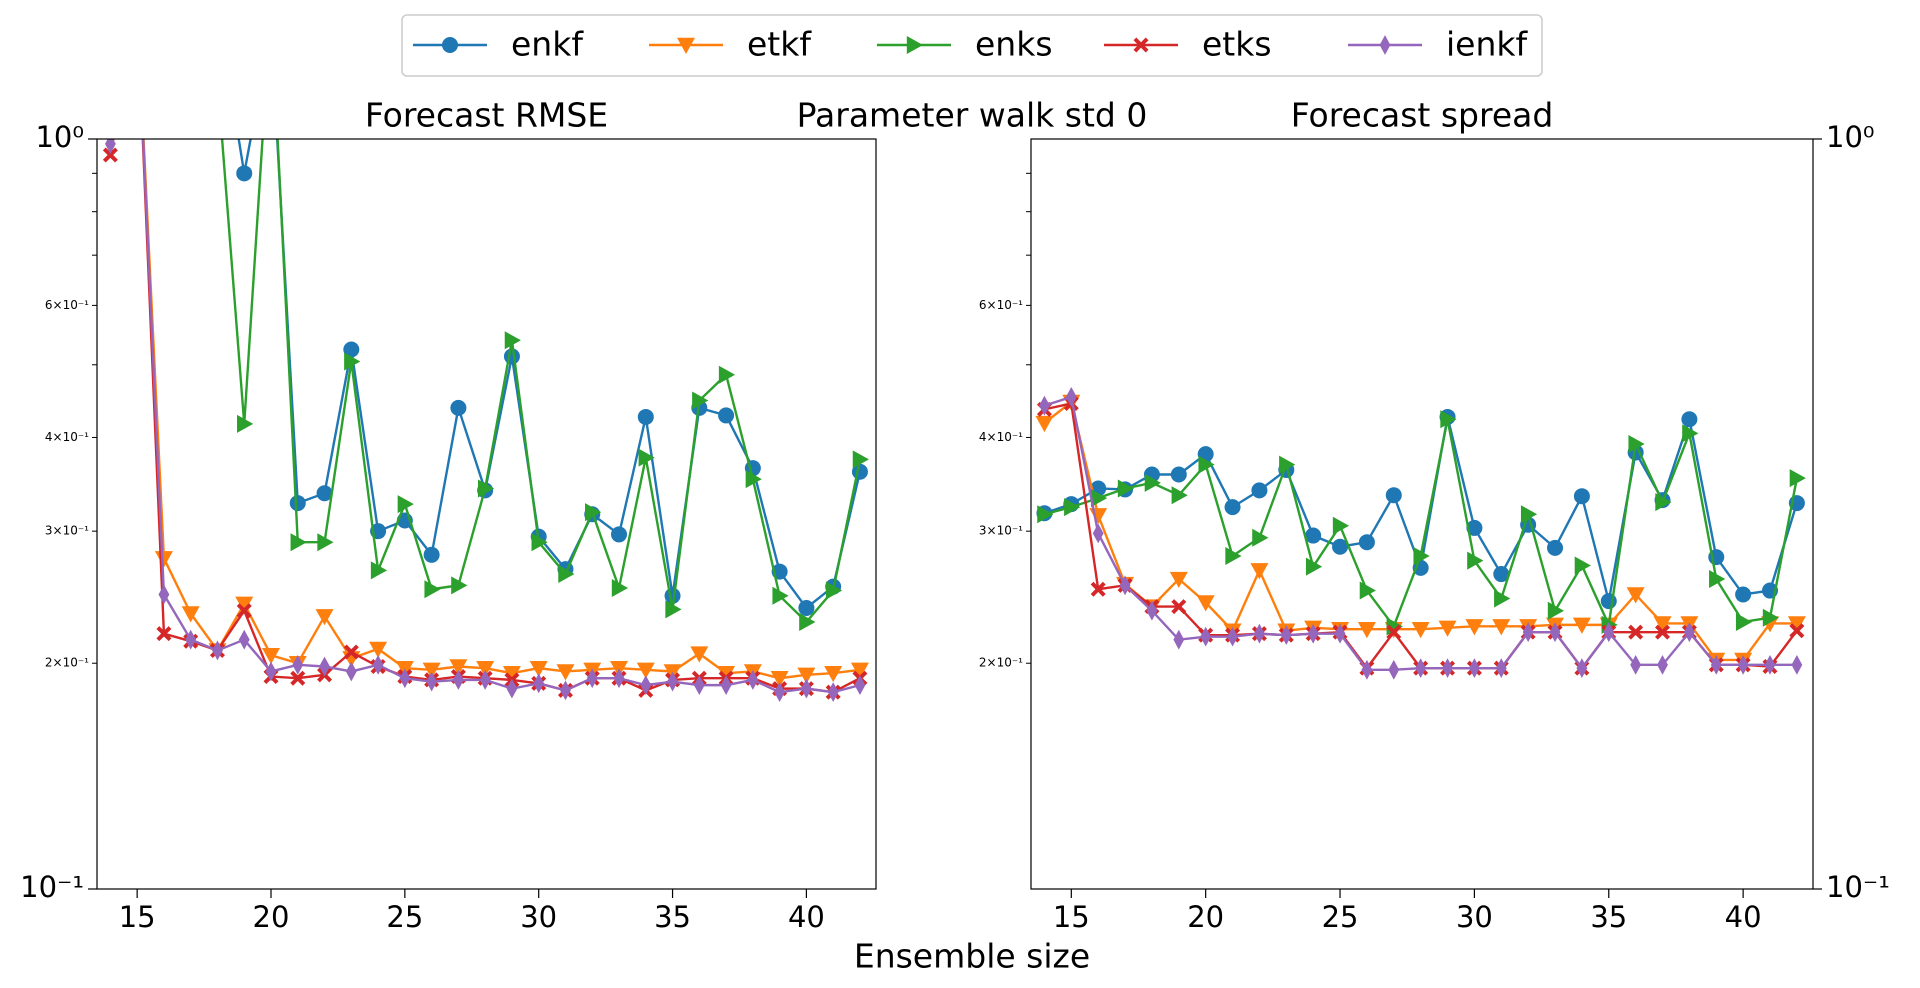 The width and height of the screenshot is (1920, 988). Describe the element at coordinates (486, 115) in the screenshot. I see `panel-title: Forecast RMSE` at that location.